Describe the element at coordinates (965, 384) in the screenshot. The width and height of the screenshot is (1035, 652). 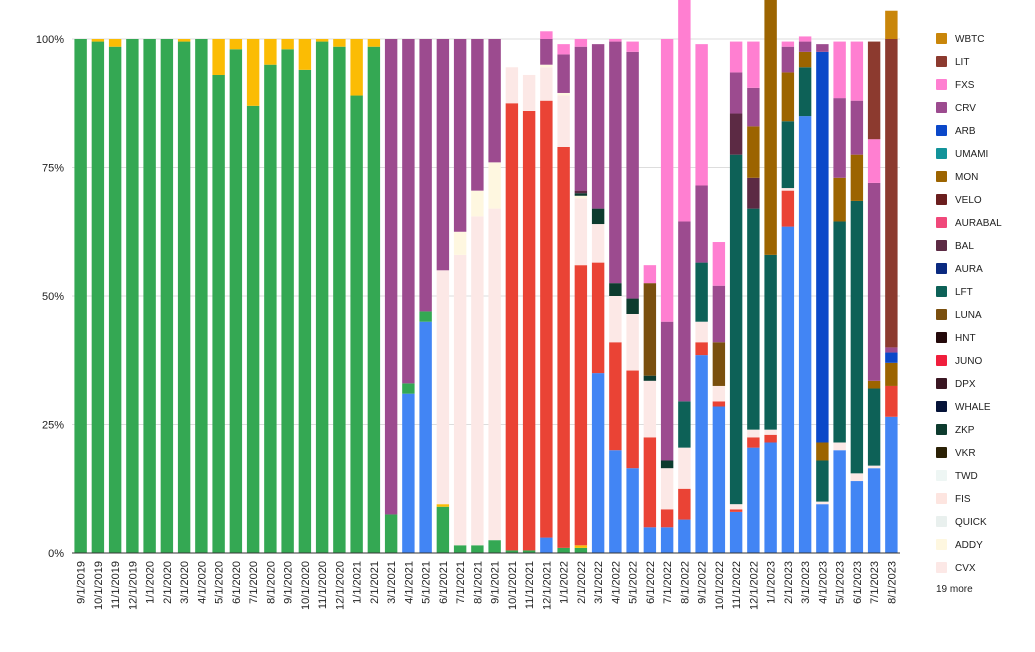
I see `legend-label: DPX` at that location.